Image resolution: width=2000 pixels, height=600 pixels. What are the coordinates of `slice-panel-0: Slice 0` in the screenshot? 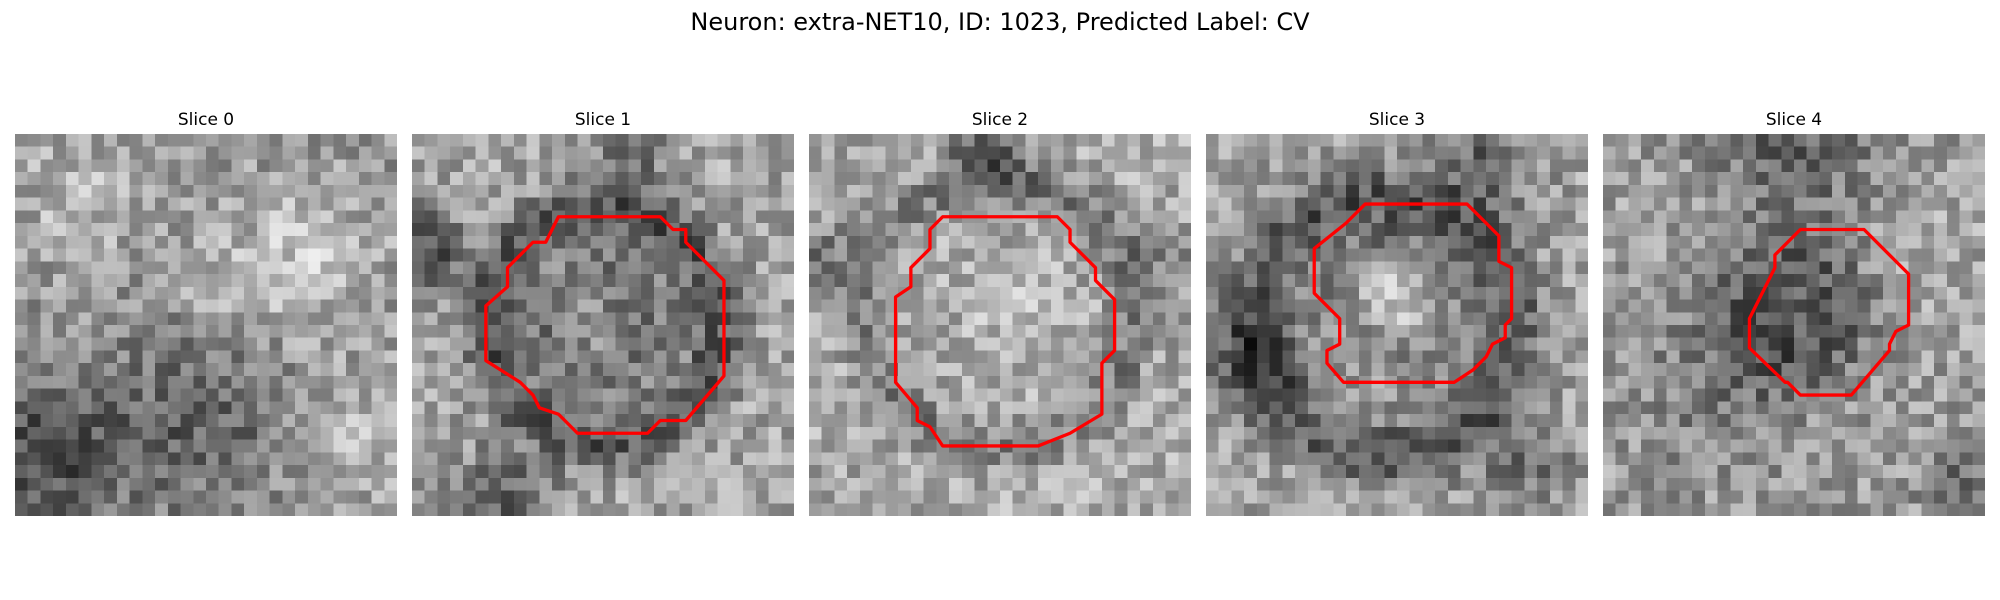 It's located at (206, 314).